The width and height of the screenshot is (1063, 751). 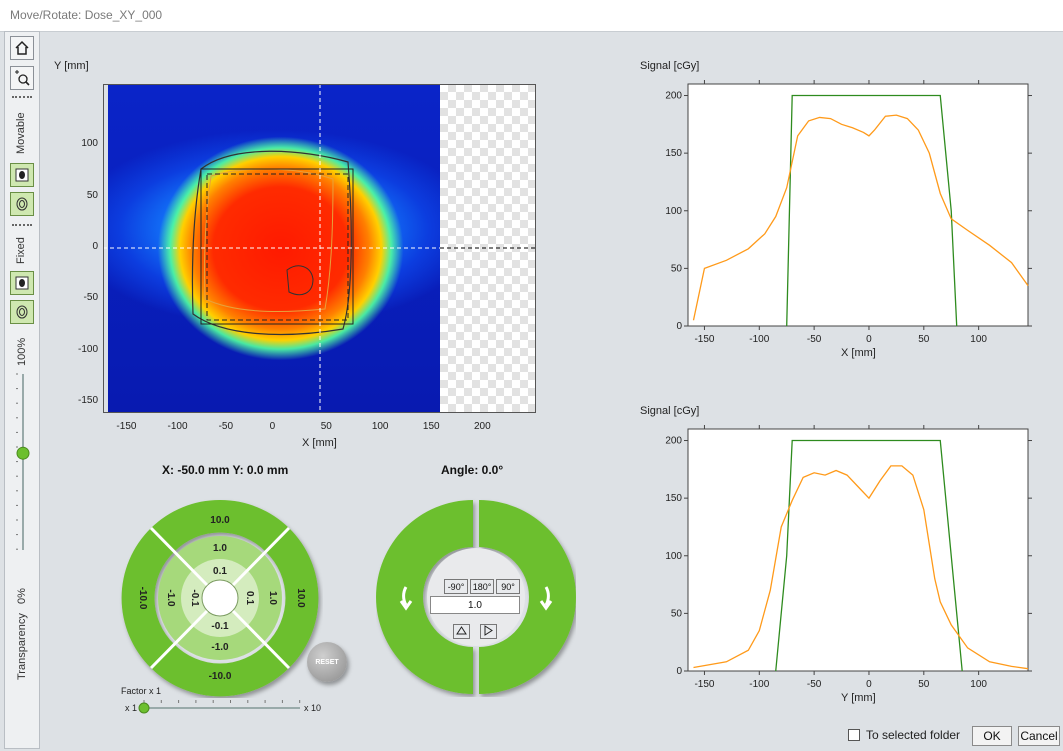 I want to click on profile-x-xlabel: X [mm], so click(x=858, y=353).